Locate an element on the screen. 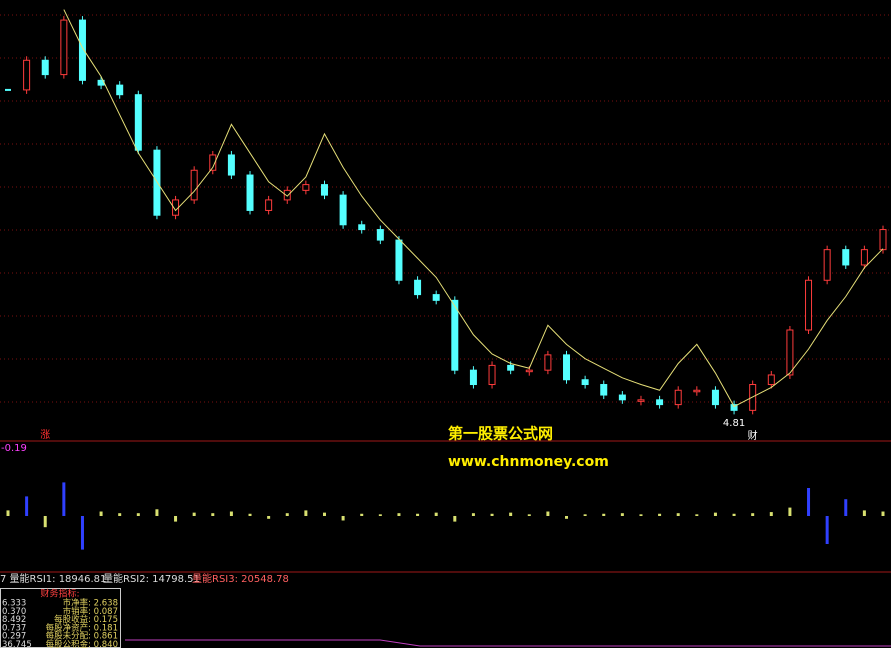 The height and width of the screenshot is (648, 891). finance-value: 8.492 is located at coordinates (14, 620).